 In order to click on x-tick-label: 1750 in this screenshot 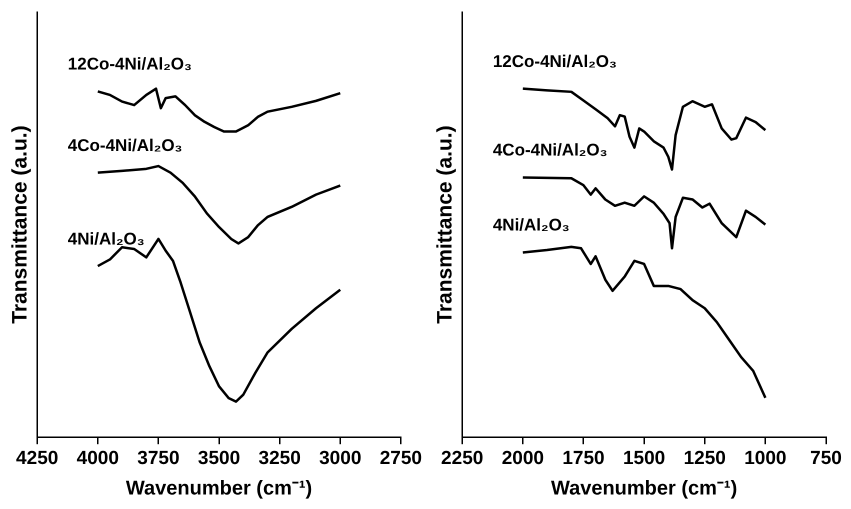, I will do `click(583, 458)`.